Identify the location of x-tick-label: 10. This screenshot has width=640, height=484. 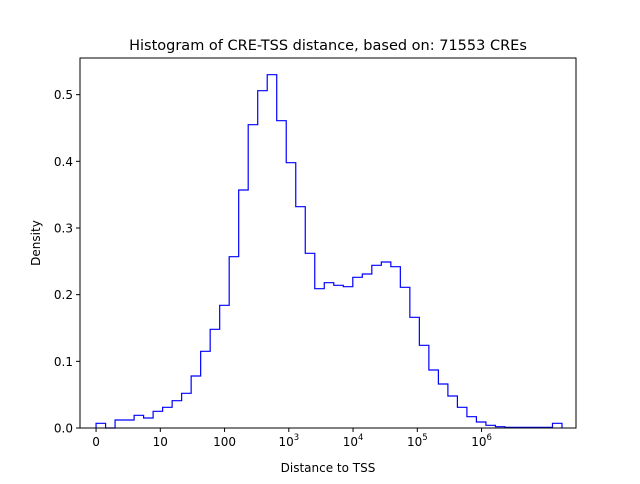
(160, 442).